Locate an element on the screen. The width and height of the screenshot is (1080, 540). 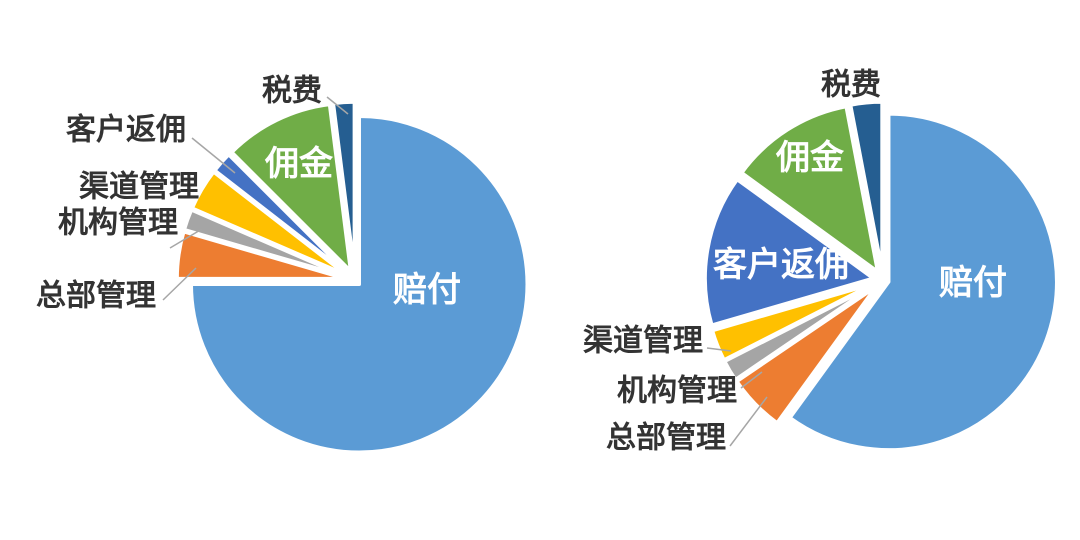
pie-right-label-0: 赔付 is located at coordinates (973, 283).